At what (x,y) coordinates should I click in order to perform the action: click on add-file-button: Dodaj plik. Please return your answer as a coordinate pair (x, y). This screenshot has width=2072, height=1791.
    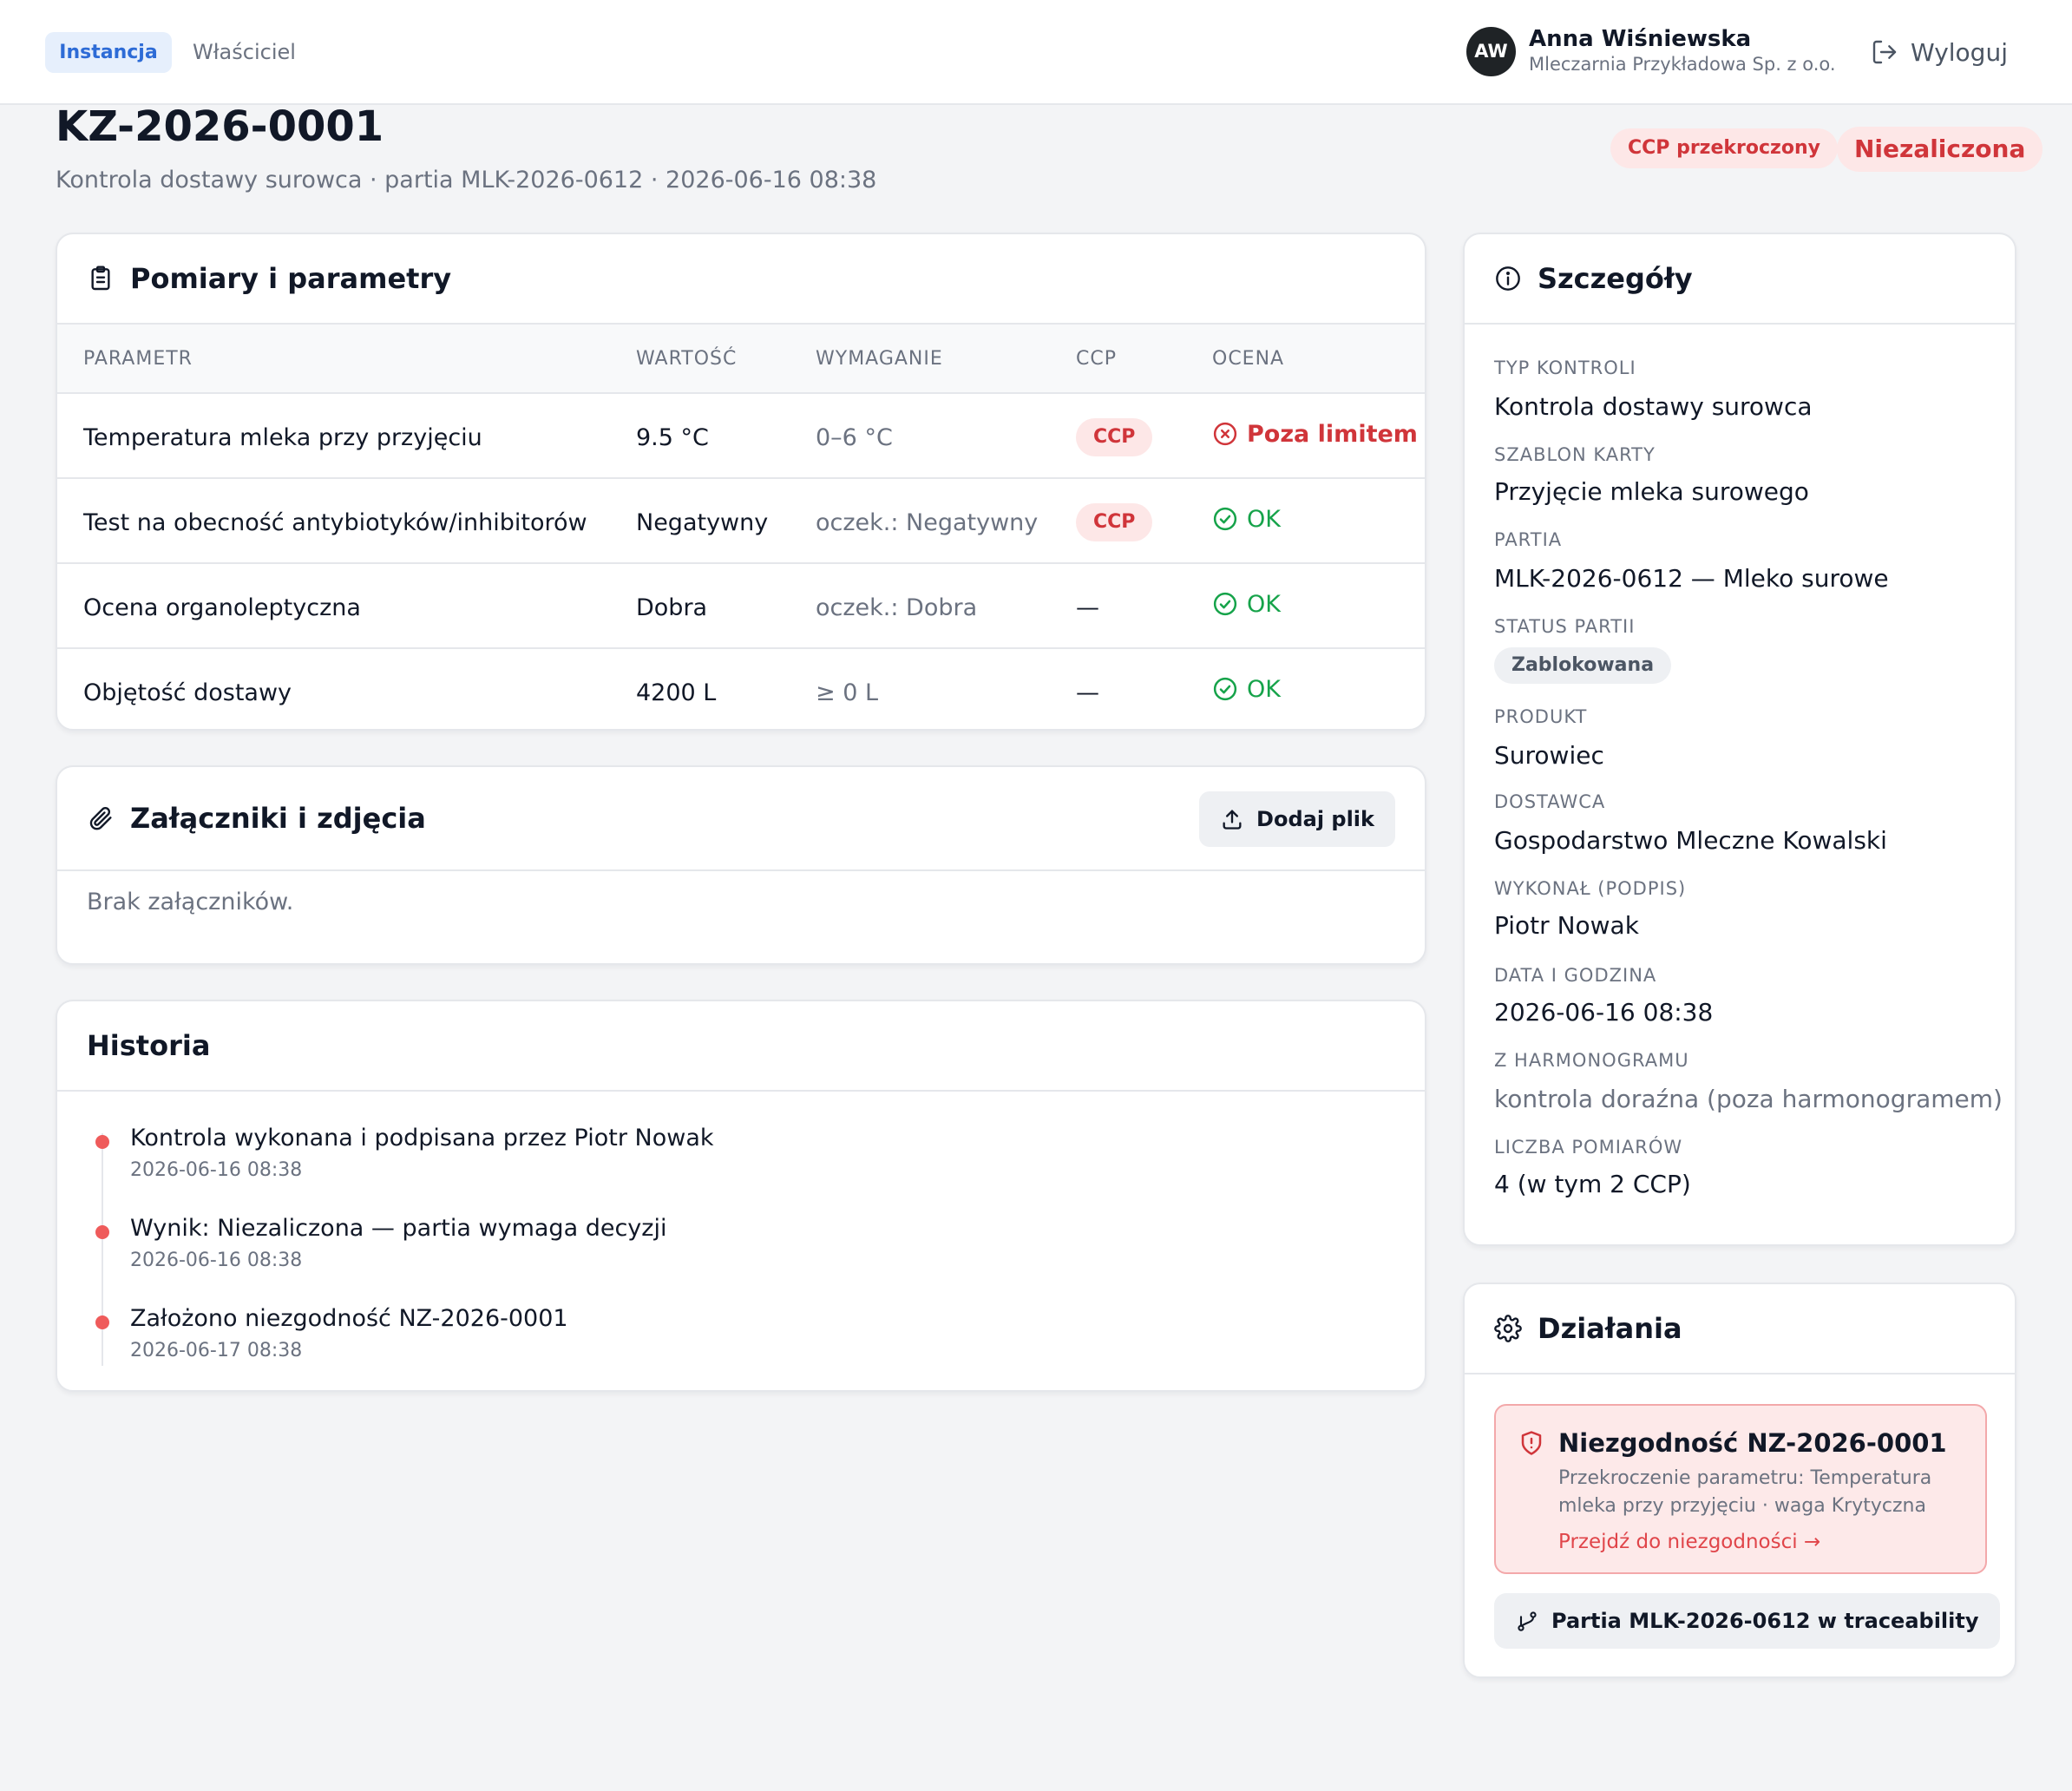
    Looking at the image, I should click on (1297, 819).